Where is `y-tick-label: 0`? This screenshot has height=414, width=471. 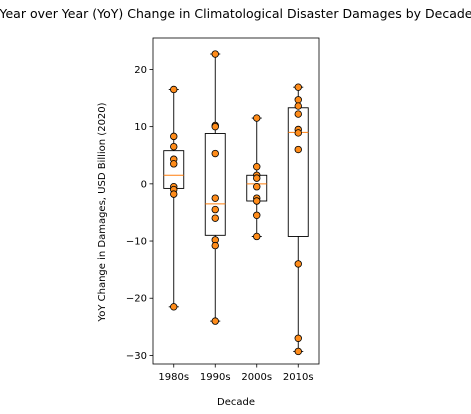
y-tick-label: 0 is located at coordinates (144, 184).